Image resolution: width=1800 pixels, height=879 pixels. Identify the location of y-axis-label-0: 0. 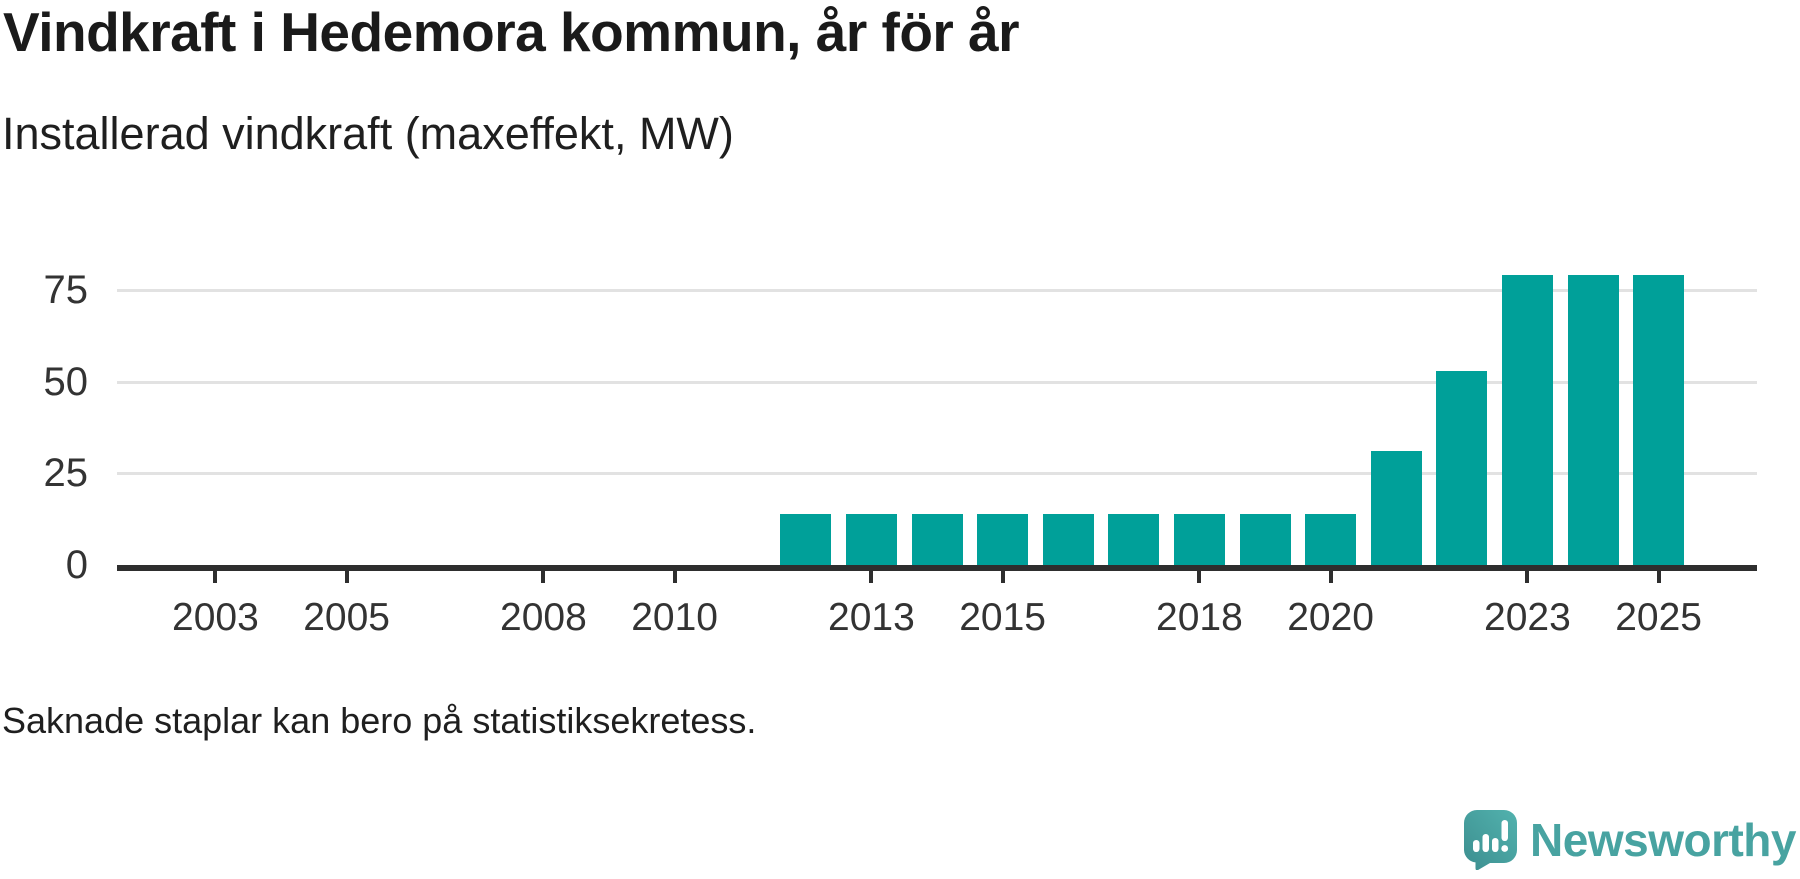
(76, 565).